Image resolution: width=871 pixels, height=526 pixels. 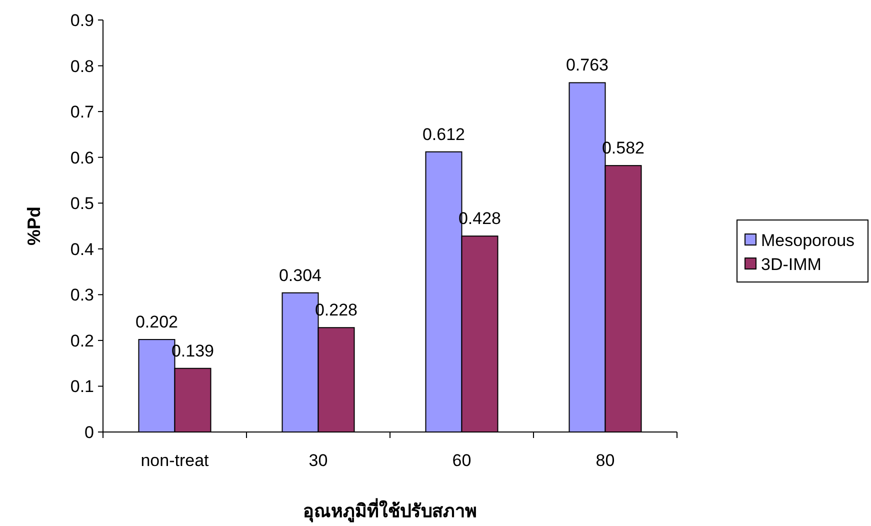 What do you see at coordinates (89, 432) in the screenshot?
I see `y-tick-label: 0` at bounding box center [89, 432].